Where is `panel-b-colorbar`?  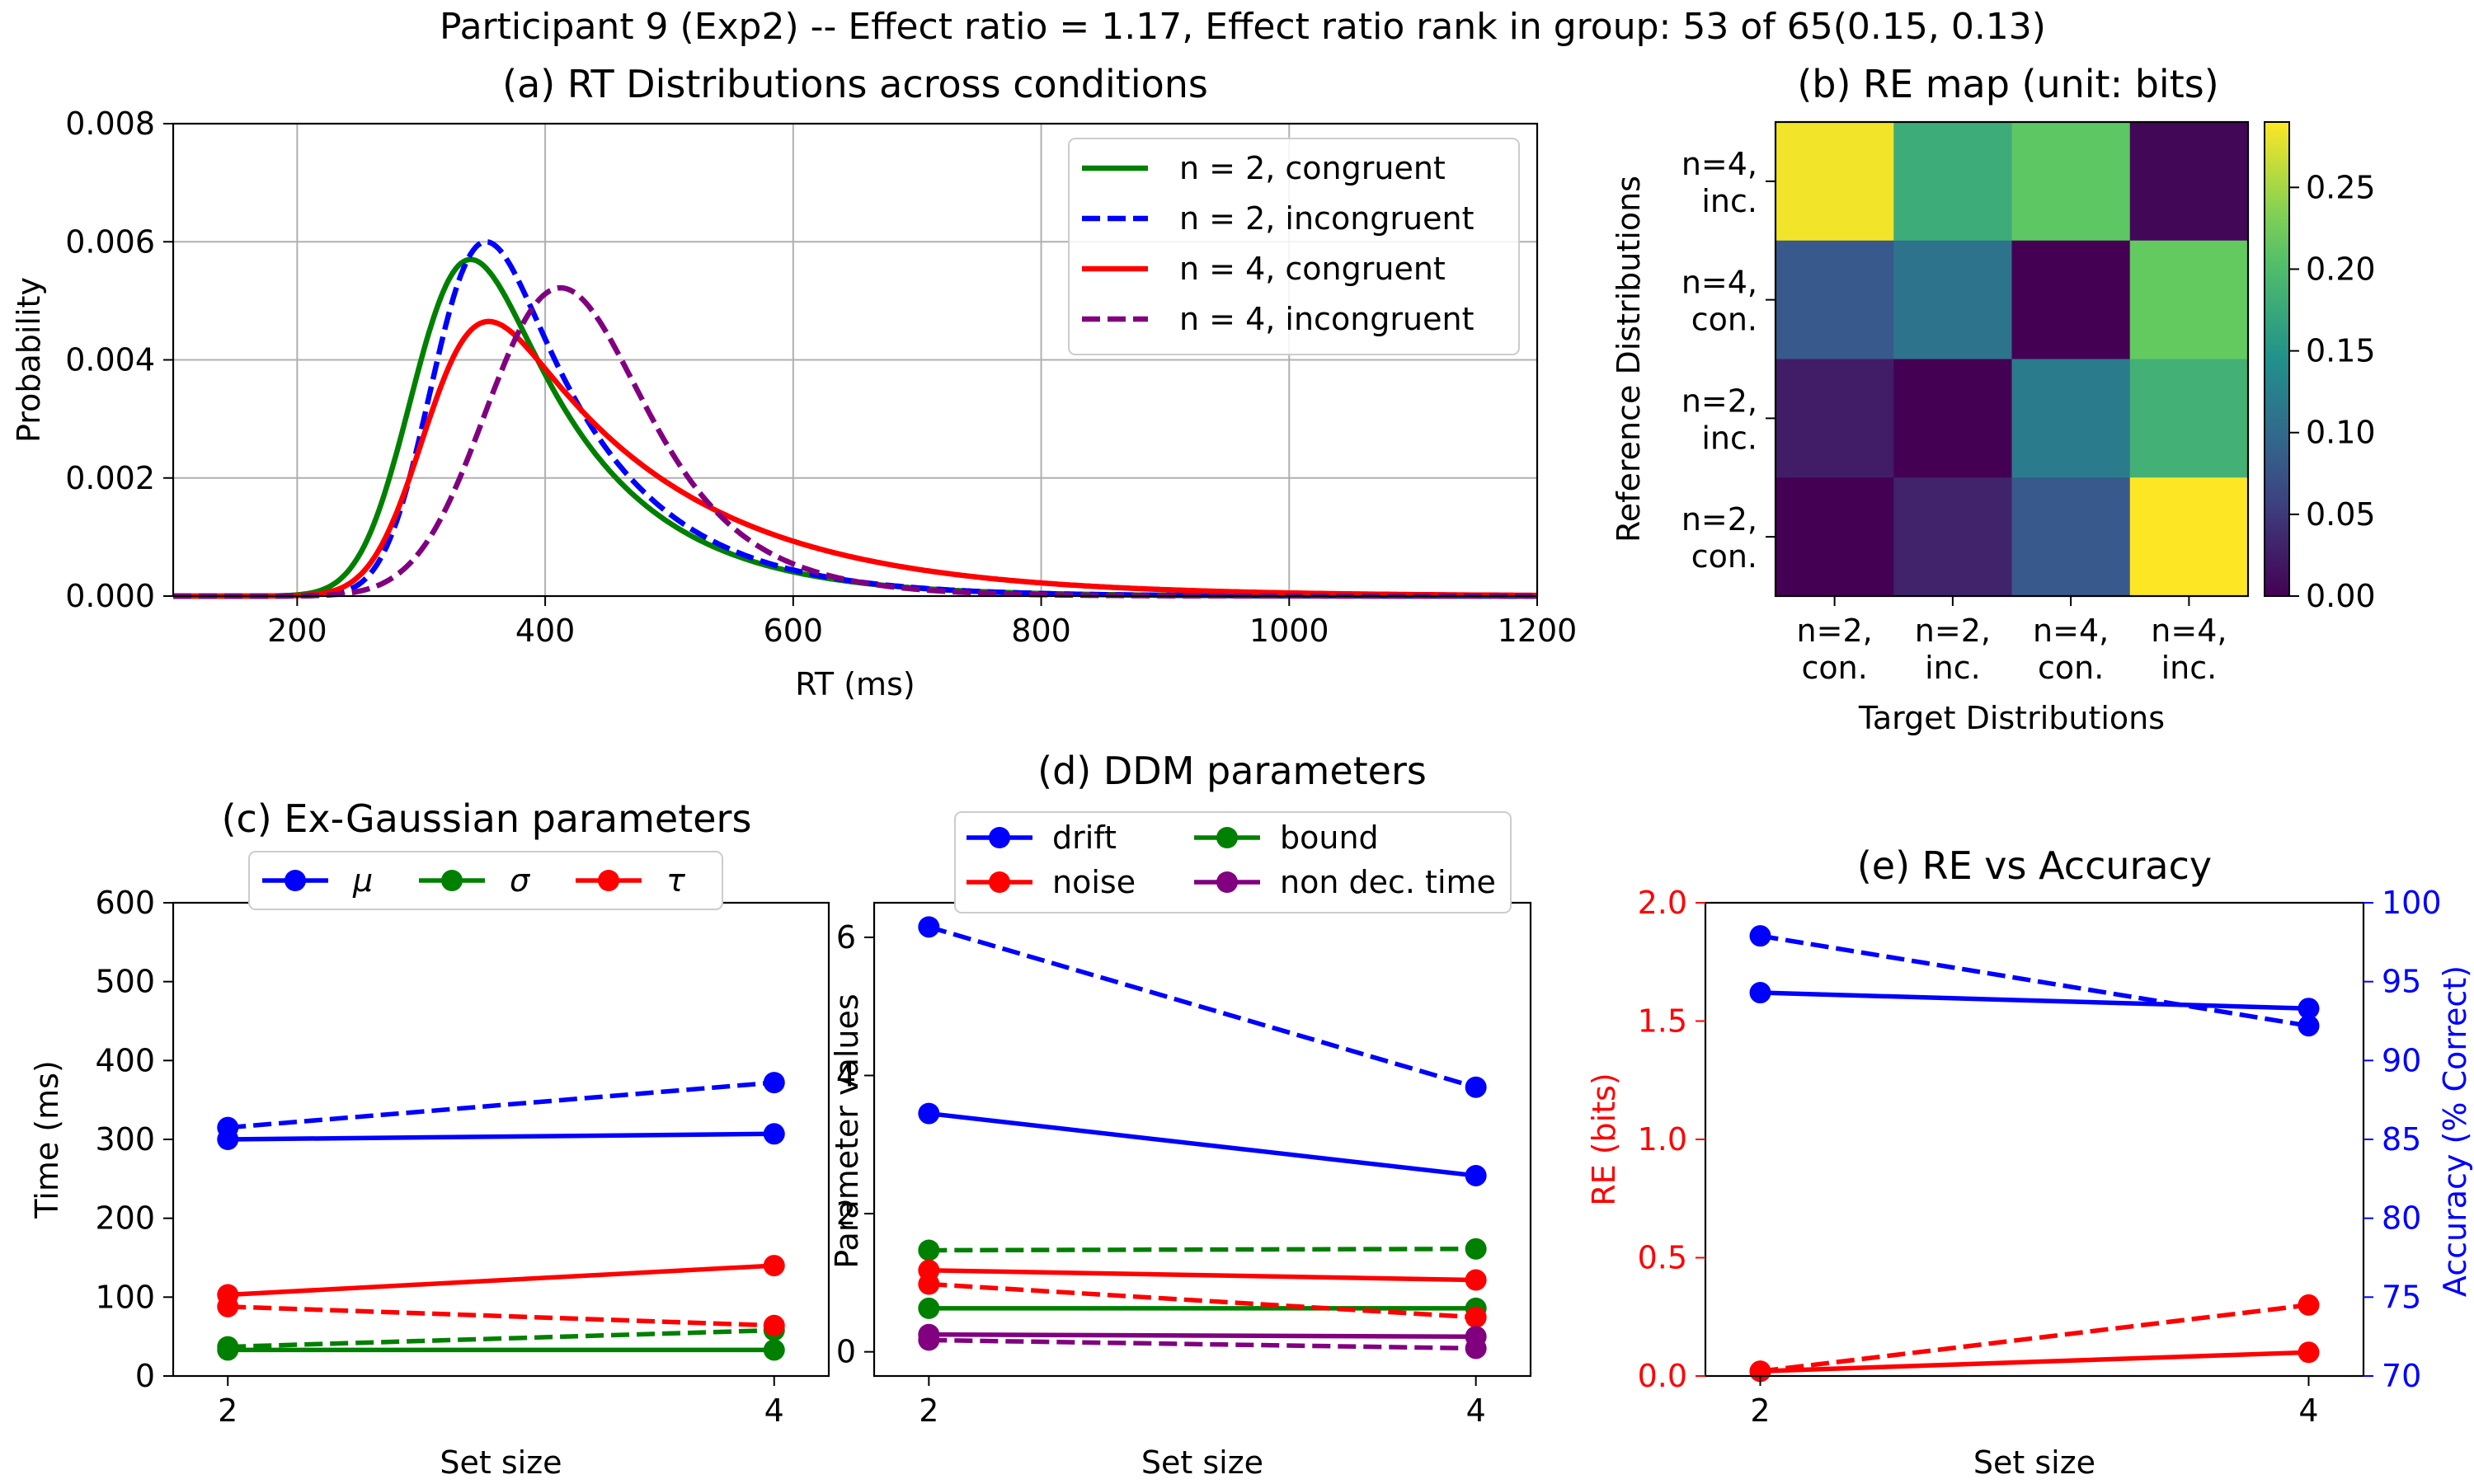 panel-b-colorbar is located at coordinates (2277, 359).